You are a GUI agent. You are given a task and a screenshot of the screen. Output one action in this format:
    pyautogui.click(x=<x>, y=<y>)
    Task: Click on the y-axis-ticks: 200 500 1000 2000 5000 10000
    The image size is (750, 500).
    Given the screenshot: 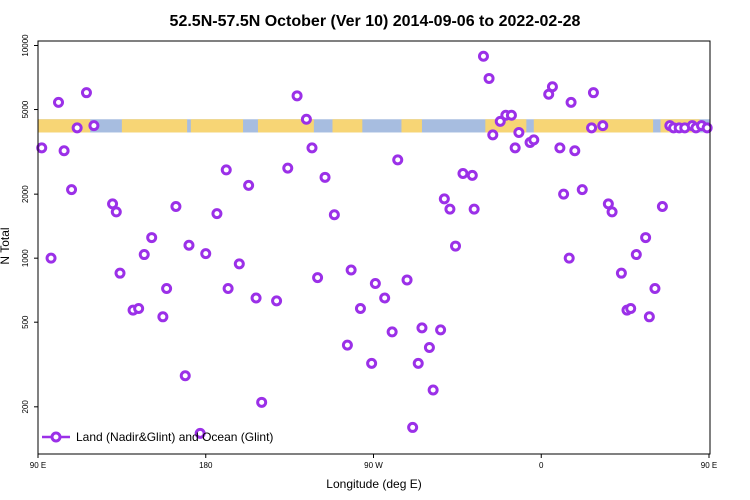 What is the action you would take?
    pyautogui.click(x=29, y=224)
    